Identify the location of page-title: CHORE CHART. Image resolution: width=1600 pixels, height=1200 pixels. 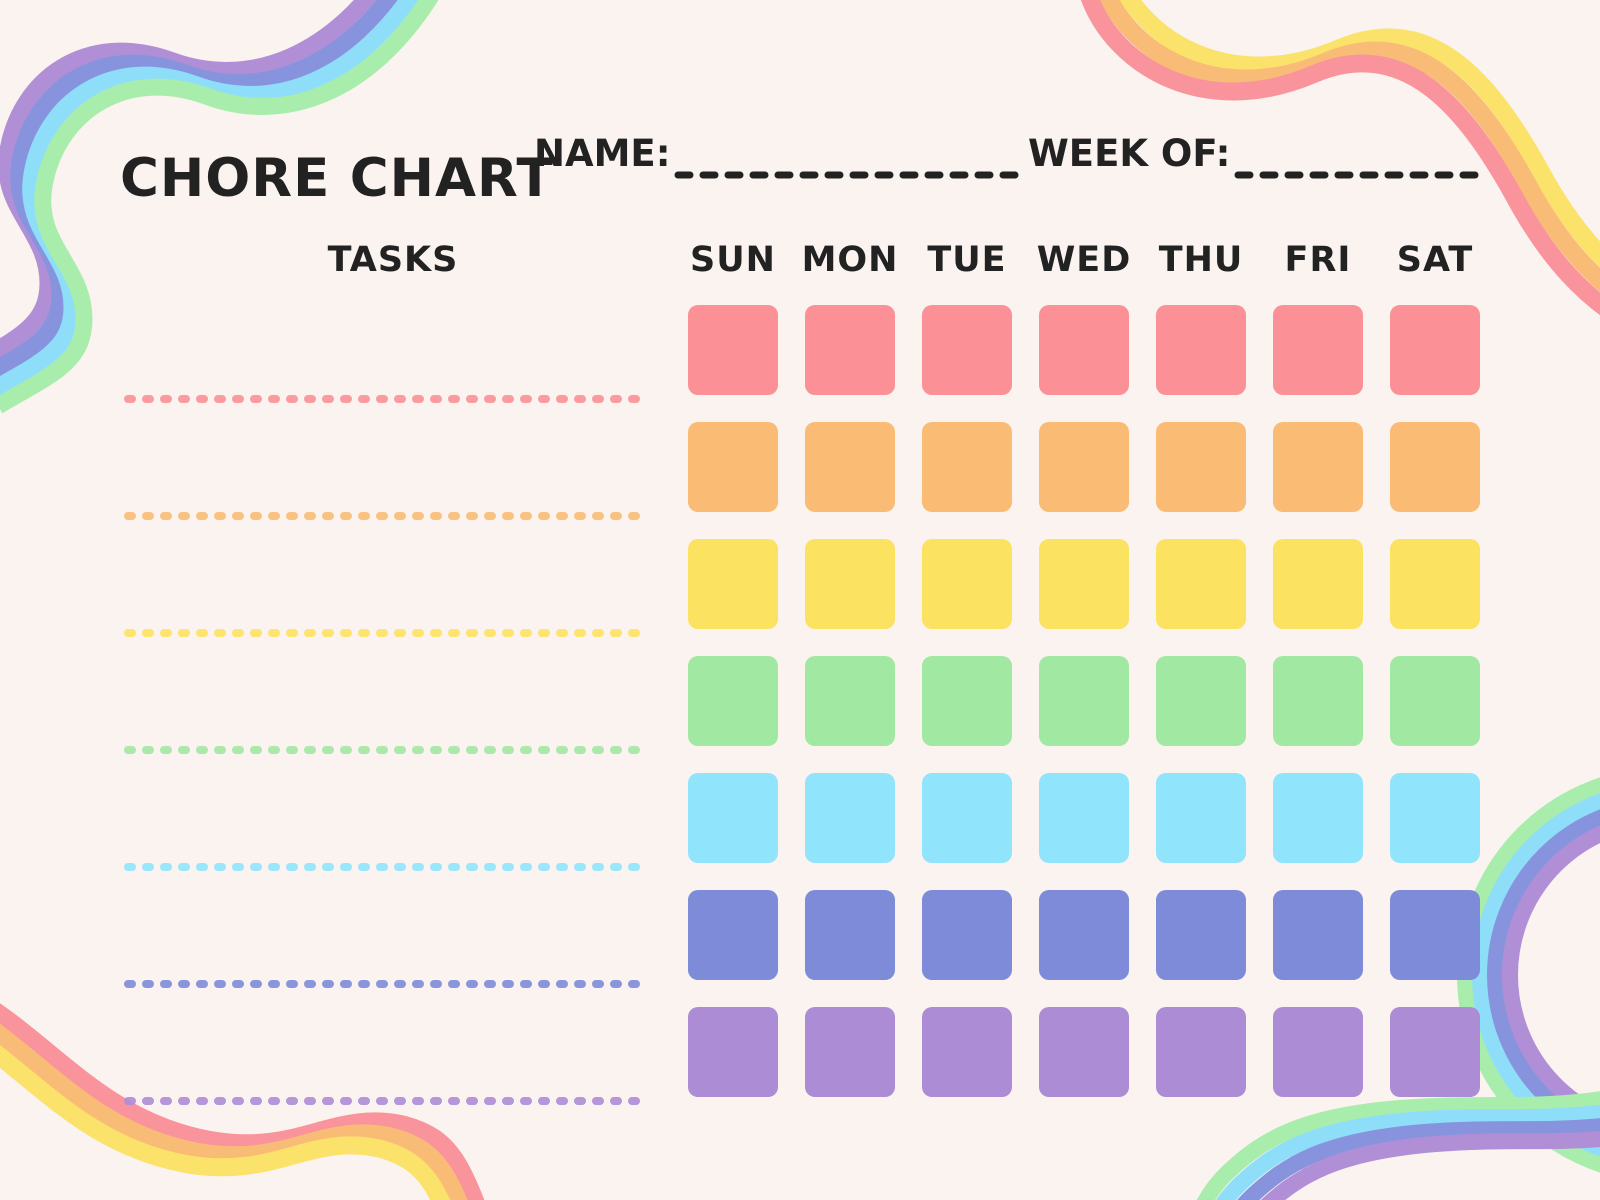
(337, 178).